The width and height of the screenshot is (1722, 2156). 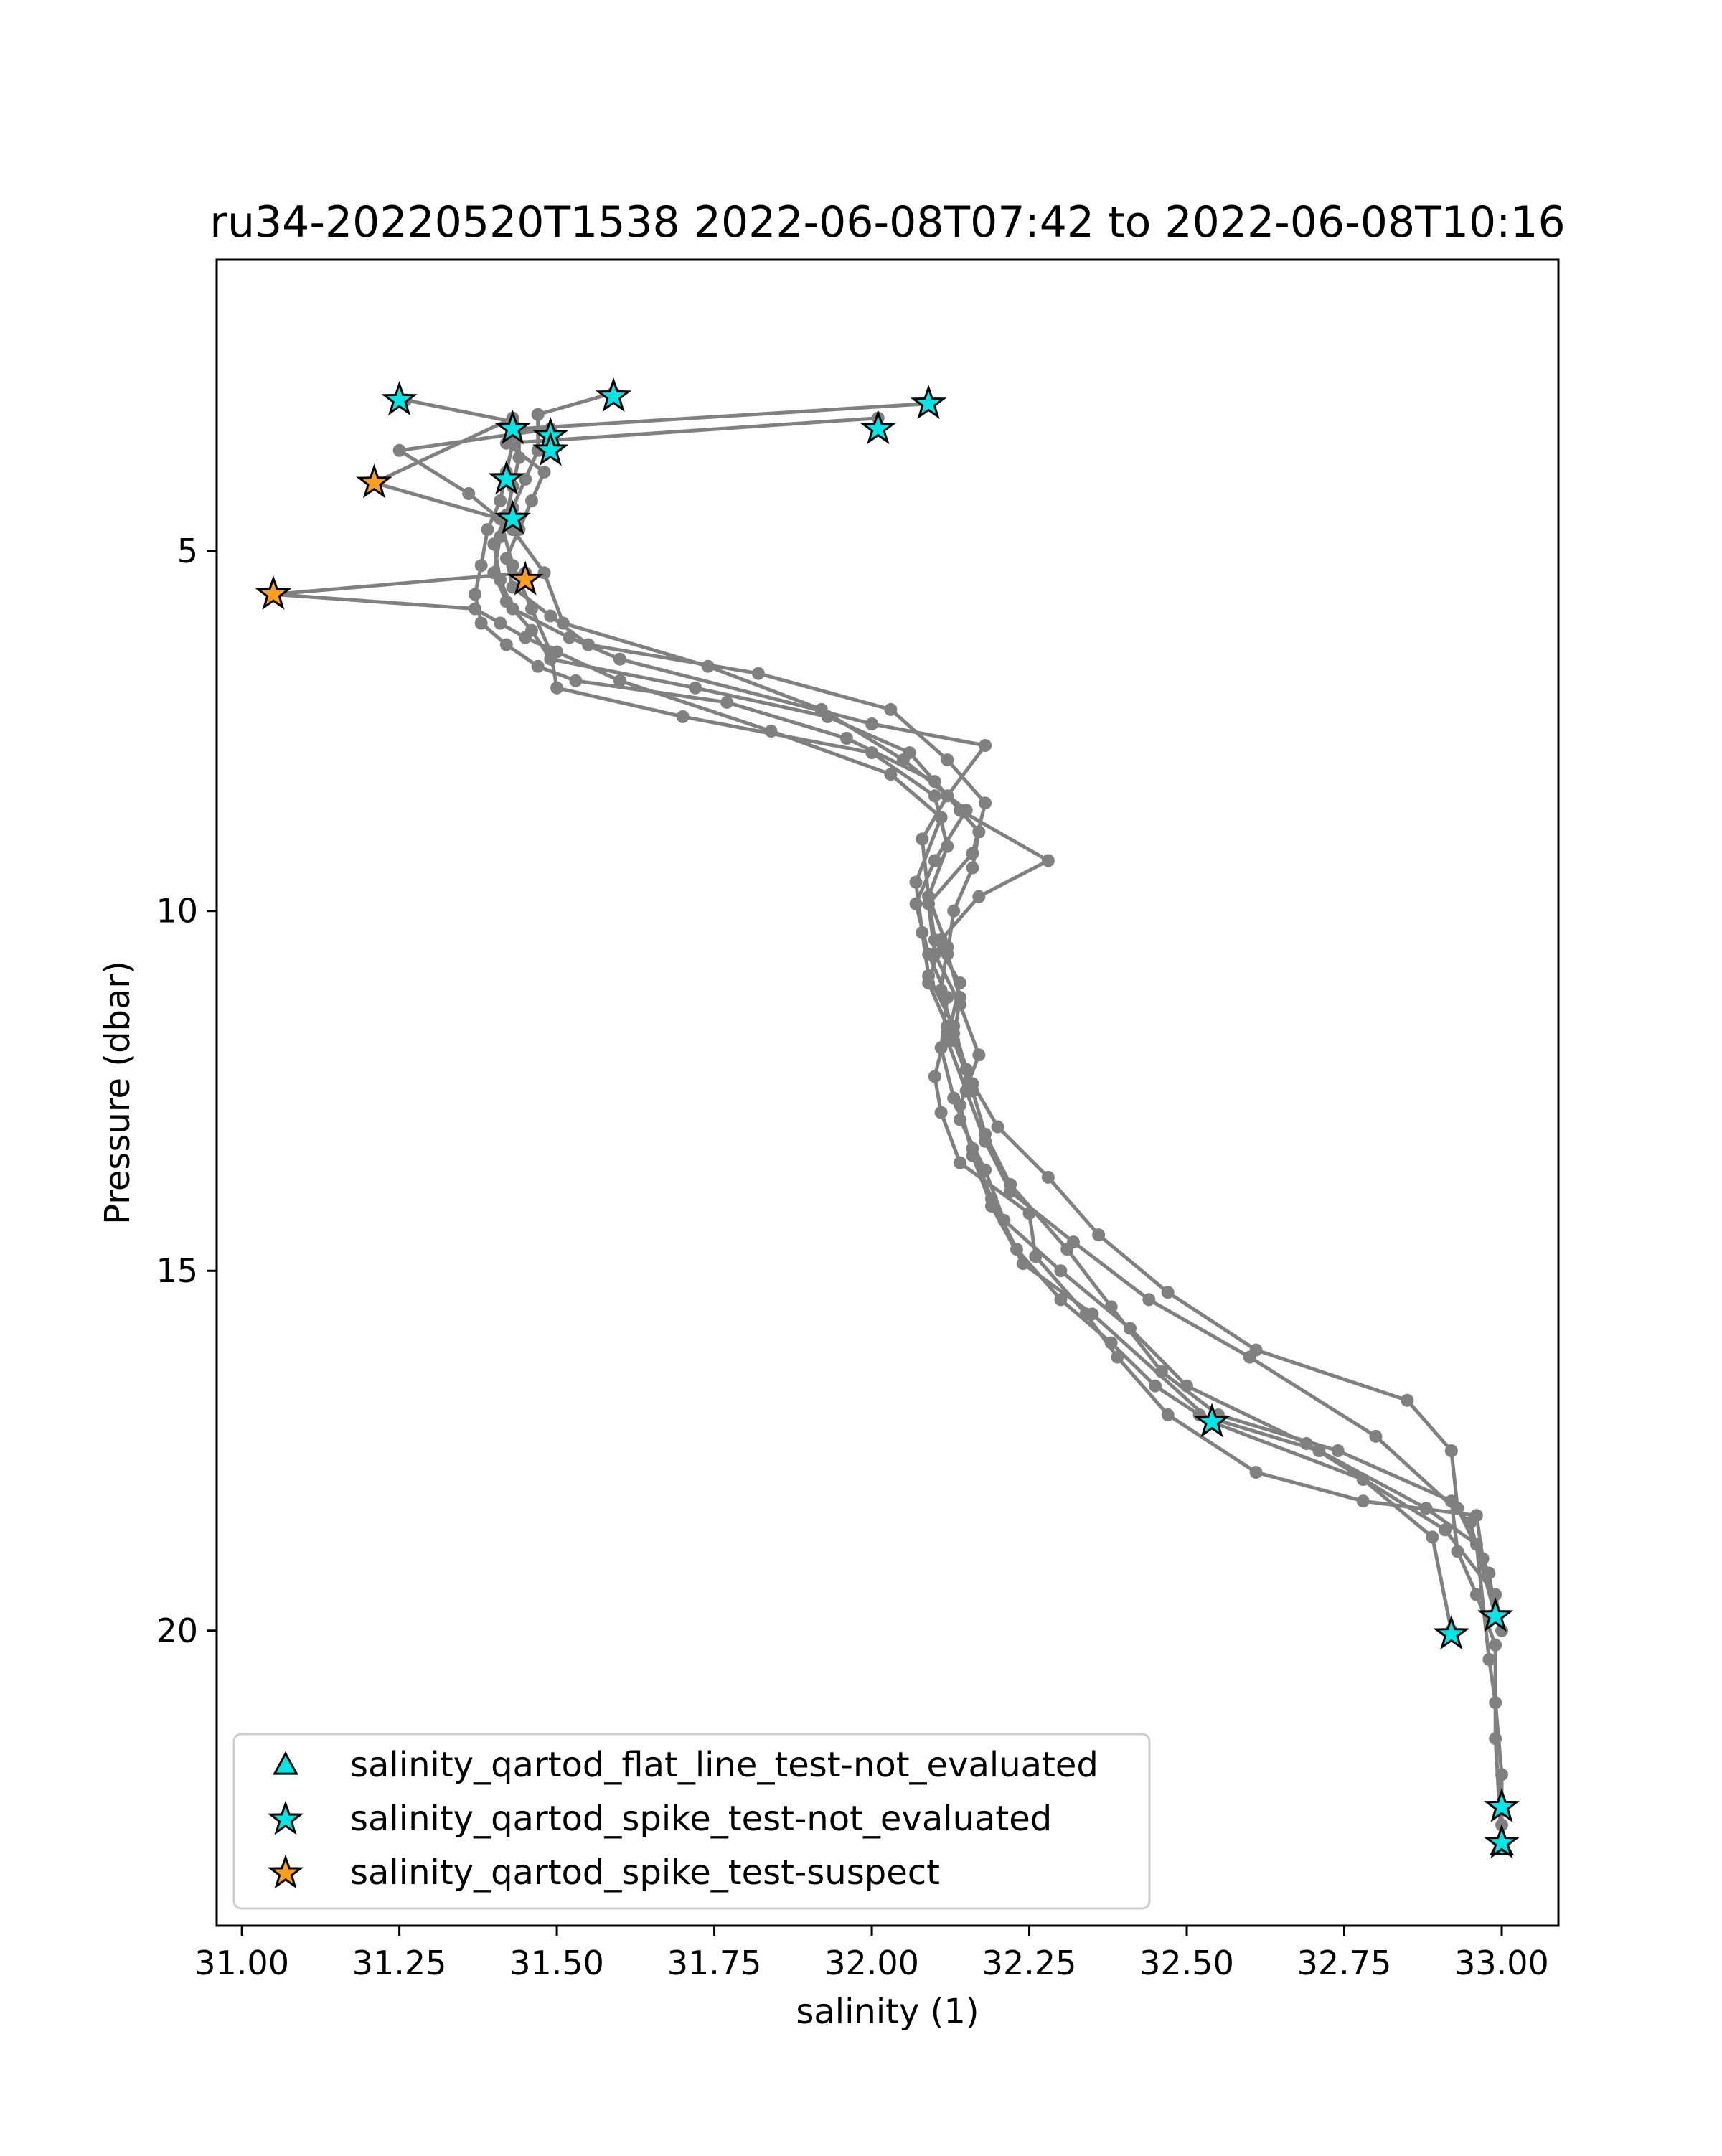 What do you see at coordinates (273, 593) in the screenshot?
I see `spike-suspect-star-marker` at bounding box center [273, 593].